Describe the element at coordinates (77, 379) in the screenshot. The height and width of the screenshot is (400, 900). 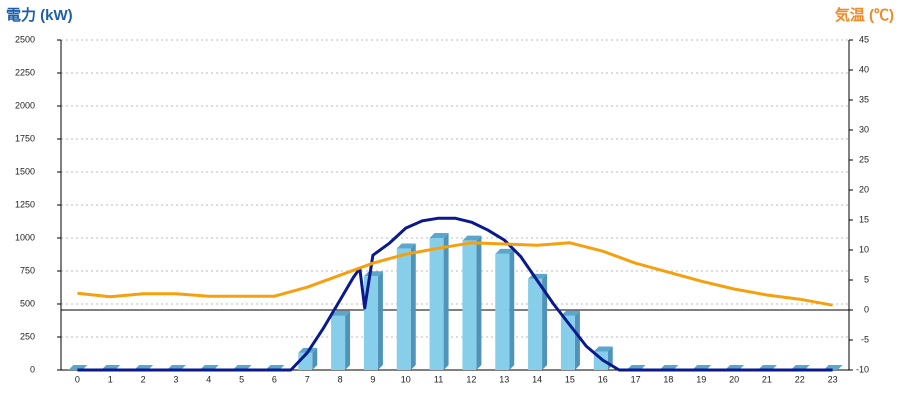
I see `x-tick-label: 0` at that location.